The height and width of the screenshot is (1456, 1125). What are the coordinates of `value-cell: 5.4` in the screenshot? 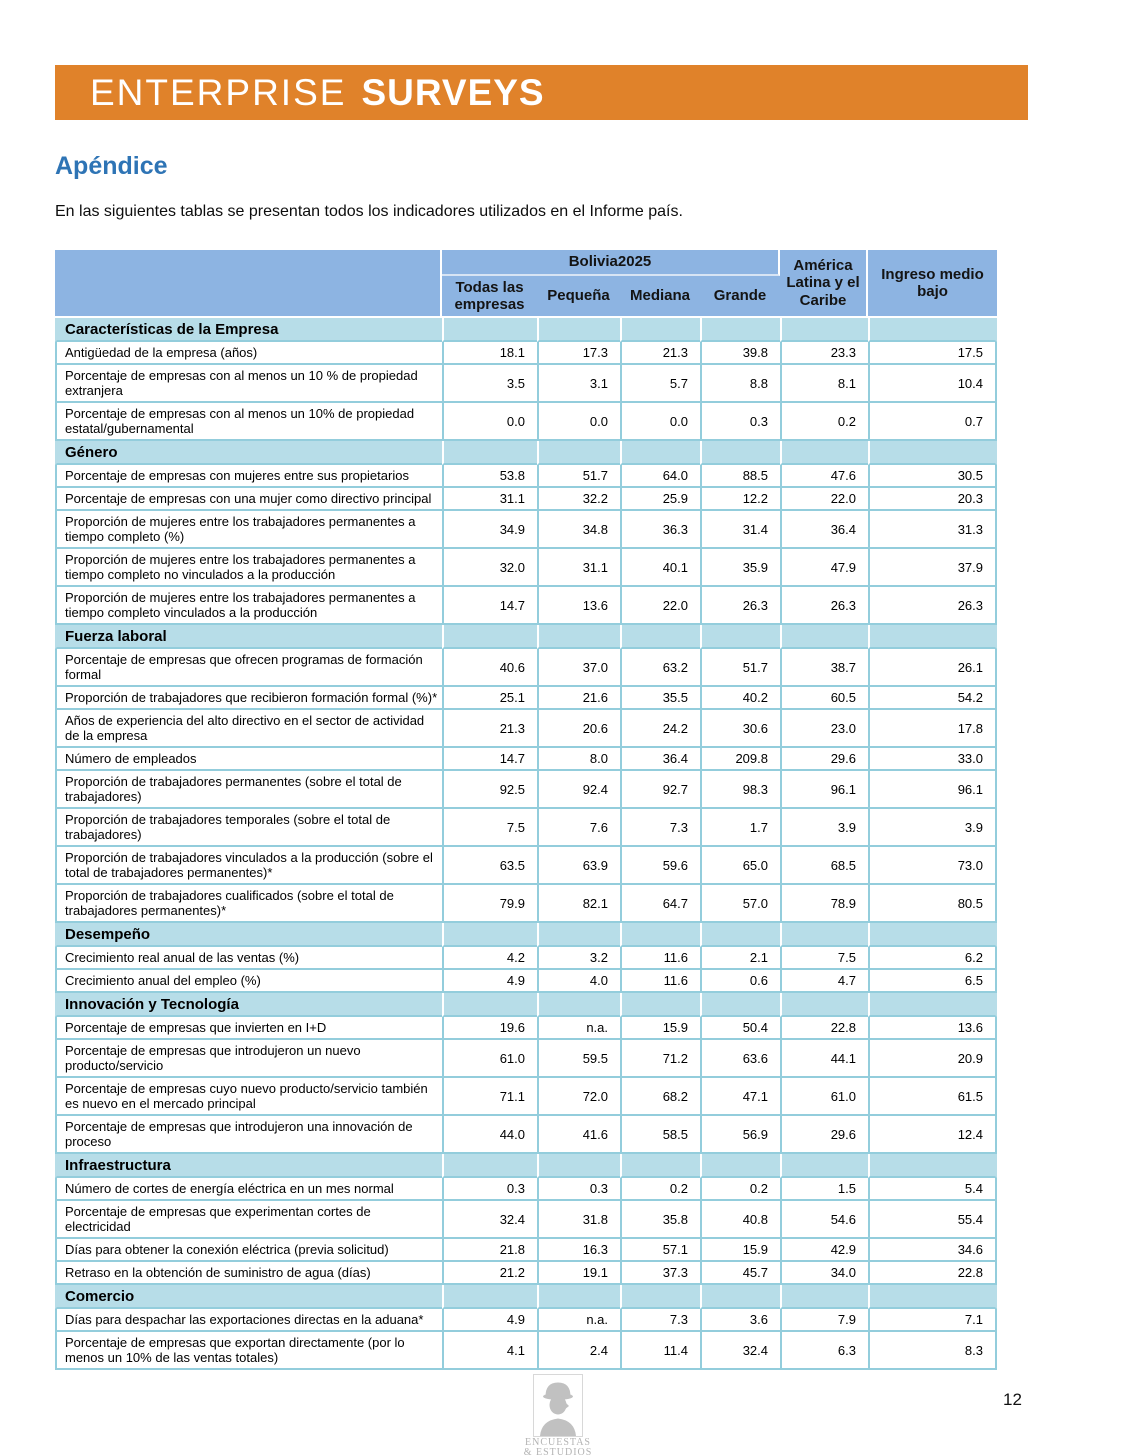 It's located at (932, 1189).